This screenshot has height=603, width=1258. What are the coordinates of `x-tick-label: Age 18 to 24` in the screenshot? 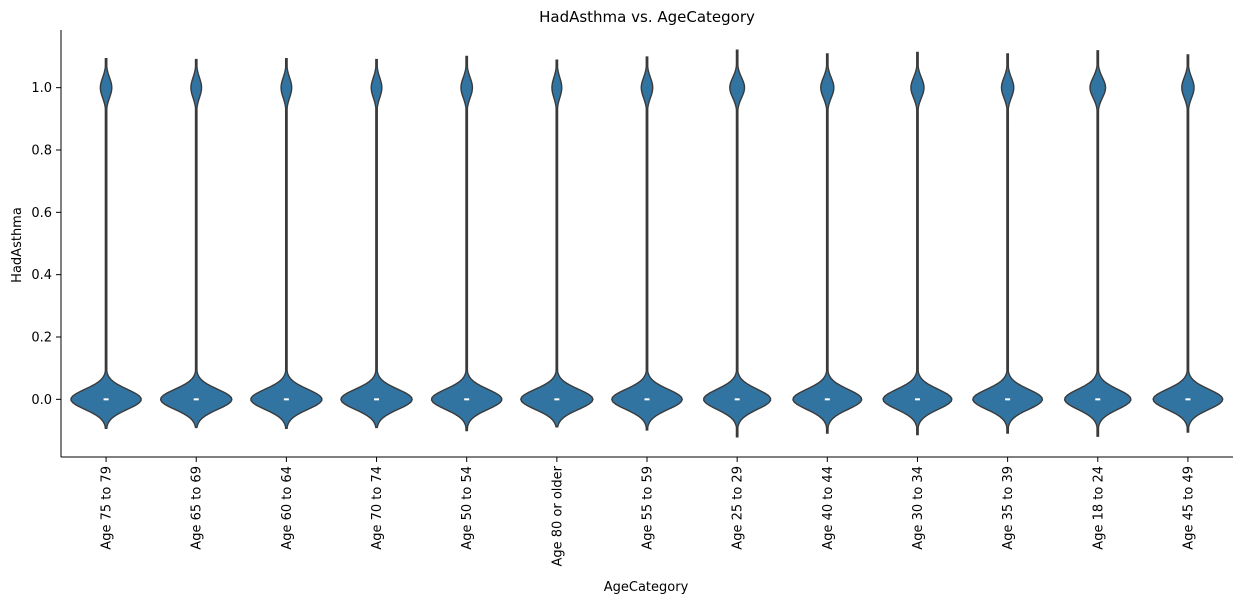 It's located at (1098, 508).